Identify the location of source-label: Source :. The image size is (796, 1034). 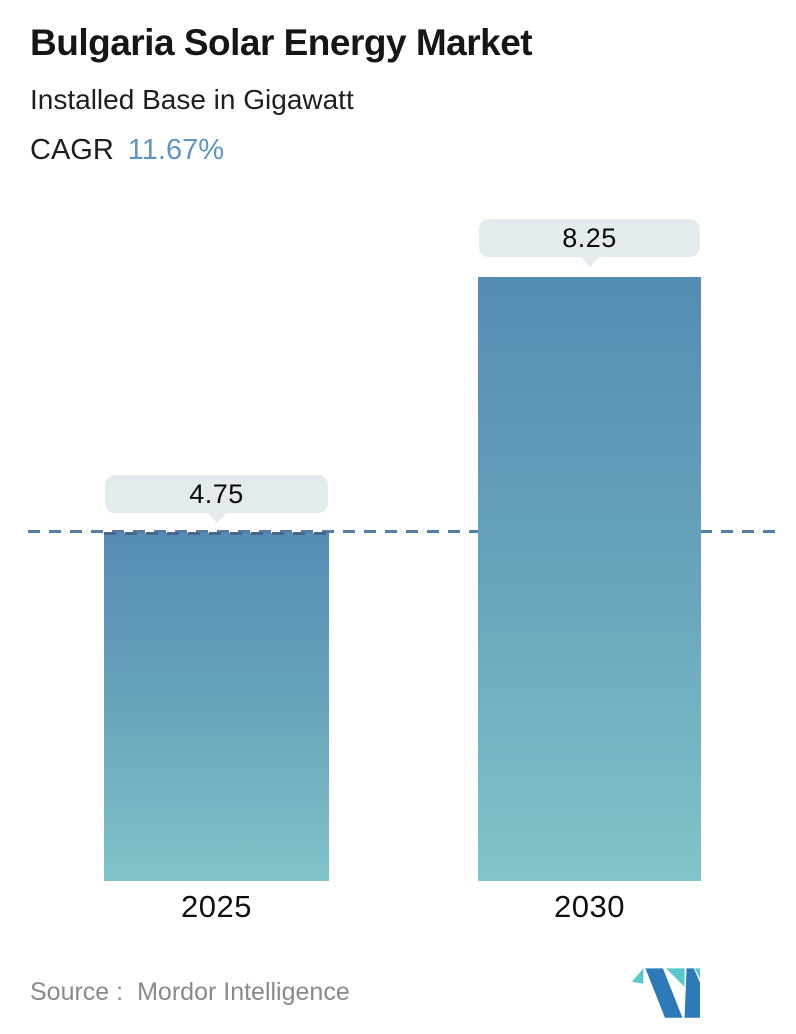
(77, 992).